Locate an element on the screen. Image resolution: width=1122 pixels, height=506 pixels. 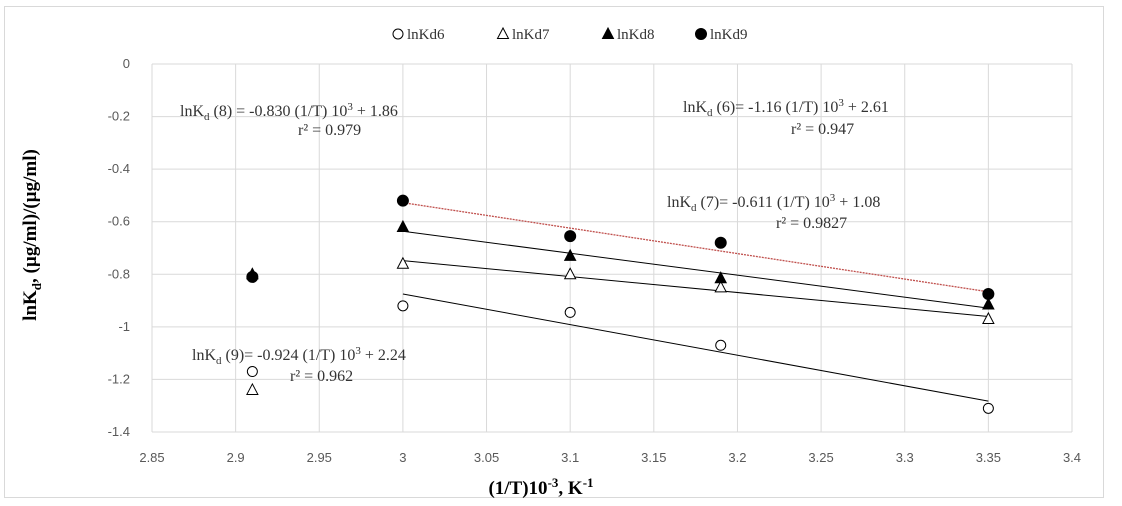
y-tick-label: -1 is located at coordinates (124, 326).